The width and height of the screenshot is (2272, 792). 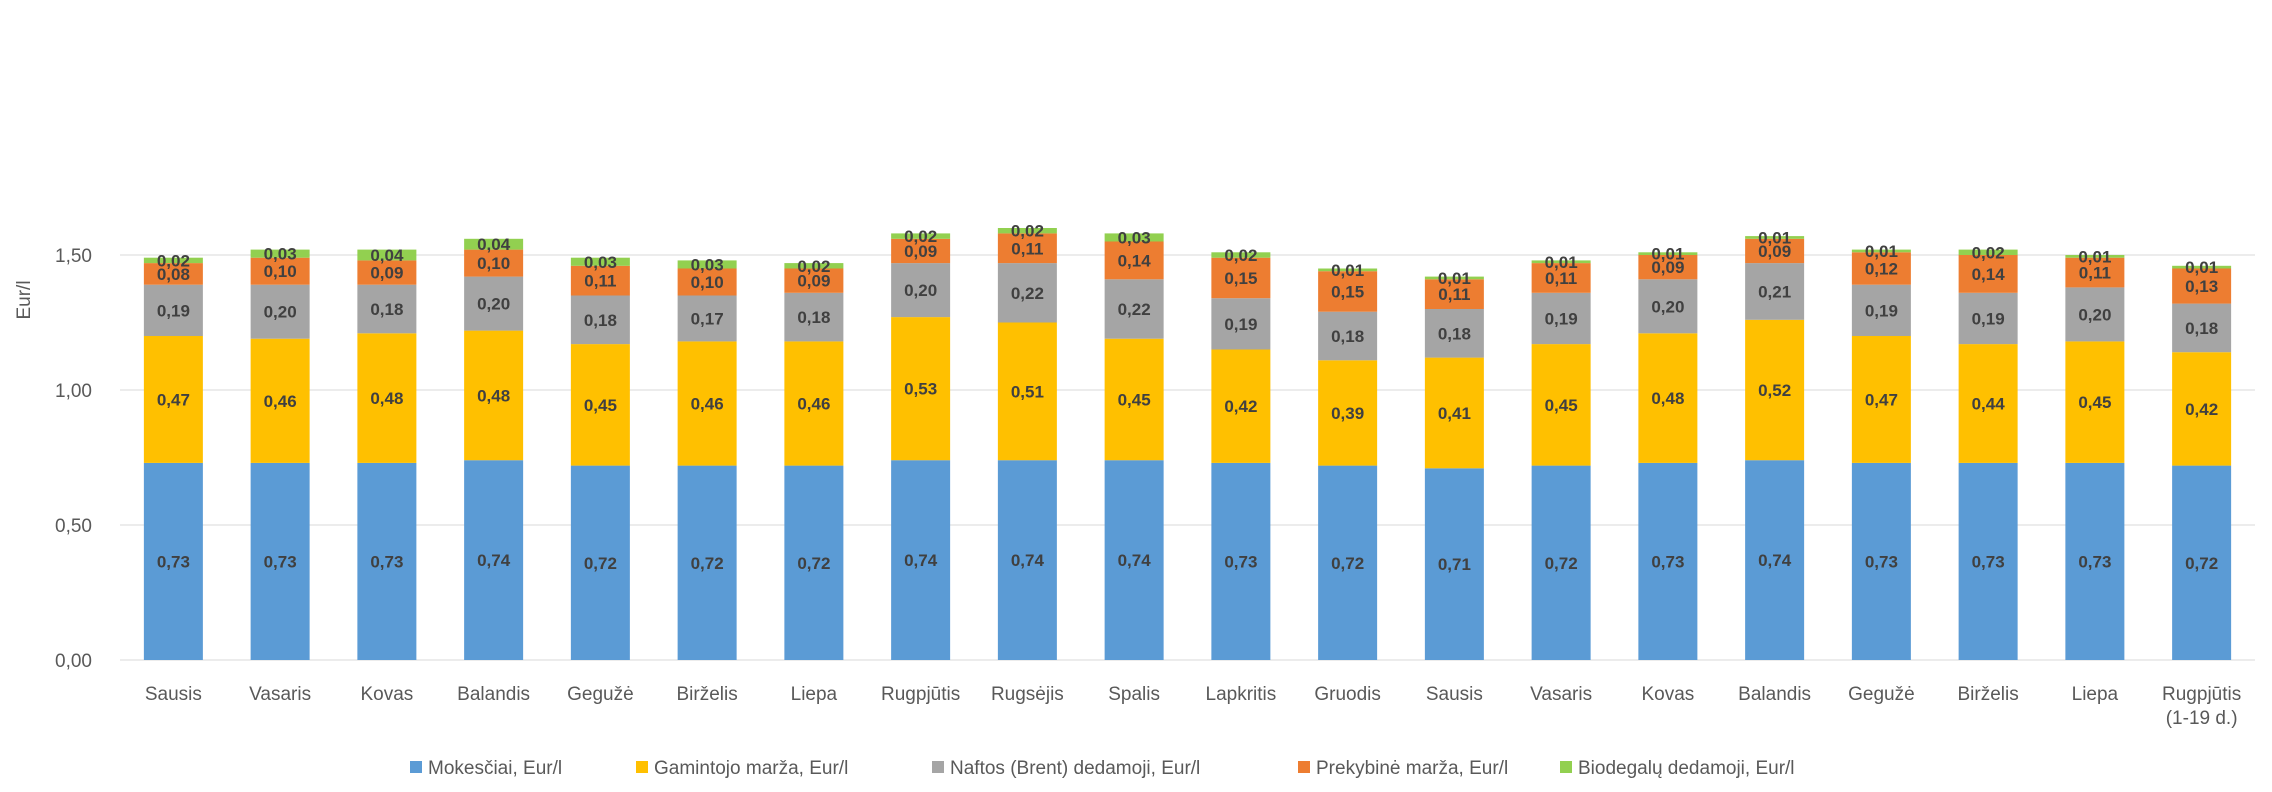 I want to click on data-label: 0,14, so click(x=1989, y=274).